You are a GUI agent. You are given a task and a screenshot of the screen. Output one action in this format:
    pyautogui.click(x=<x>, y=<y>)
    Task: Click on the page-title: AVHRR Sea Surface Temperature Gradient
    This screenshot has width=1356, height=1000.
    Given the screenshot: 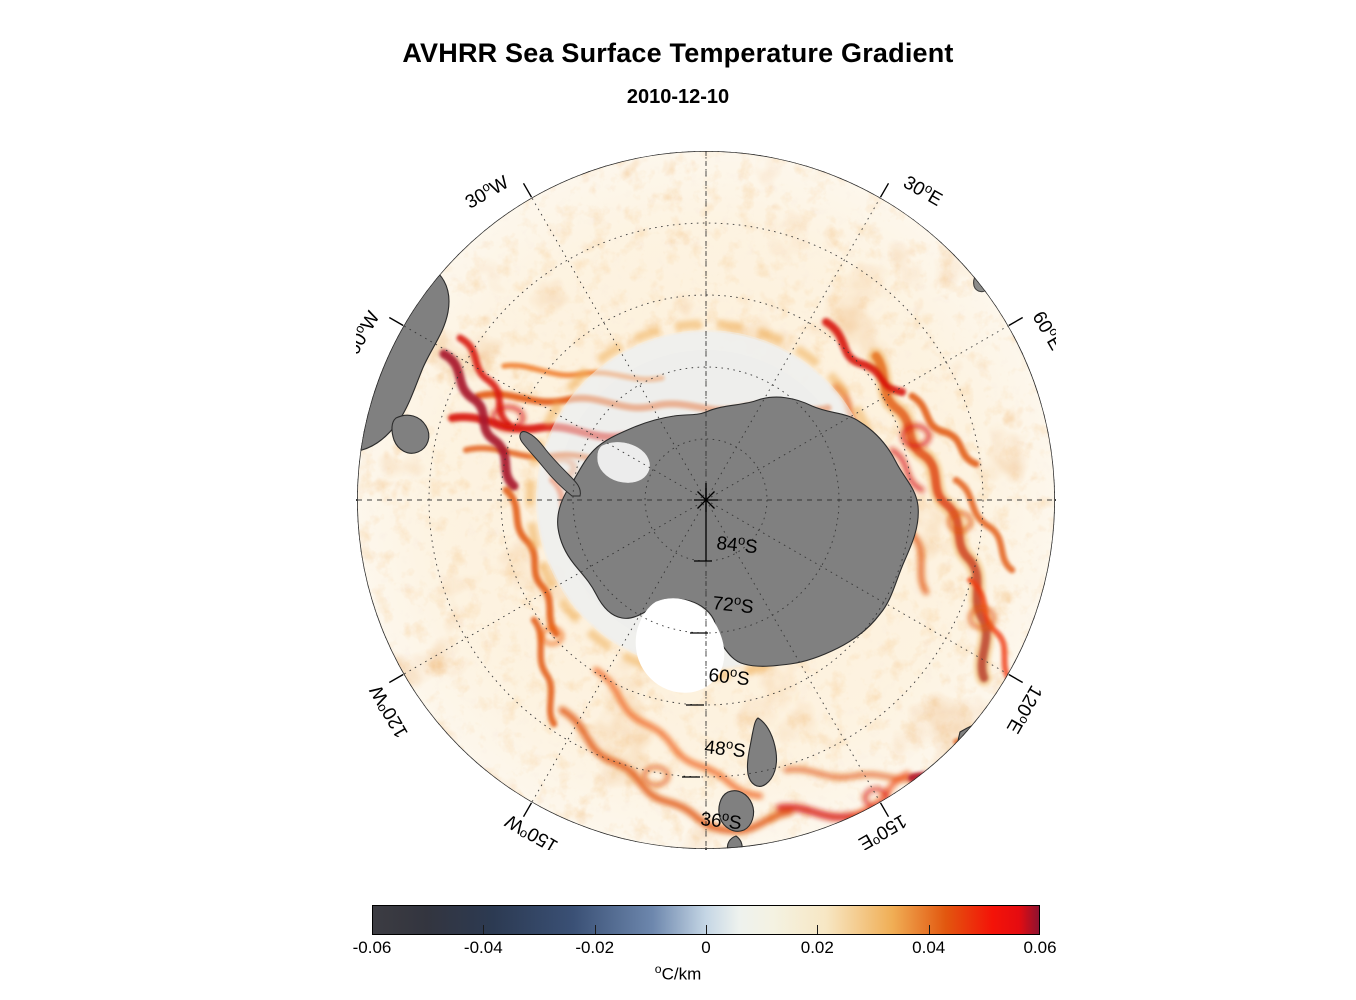 What is the action you would take?
    pyautogui.click(x=678, y=53)
    